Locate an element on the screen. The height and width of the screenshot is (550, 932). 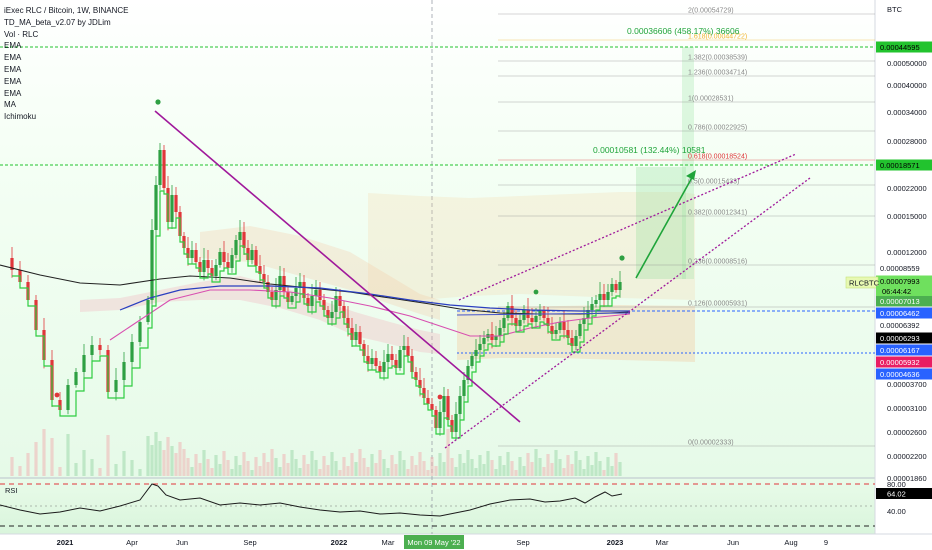
rsi-value-badge: 64.02 is located at coordinates (904, 493).